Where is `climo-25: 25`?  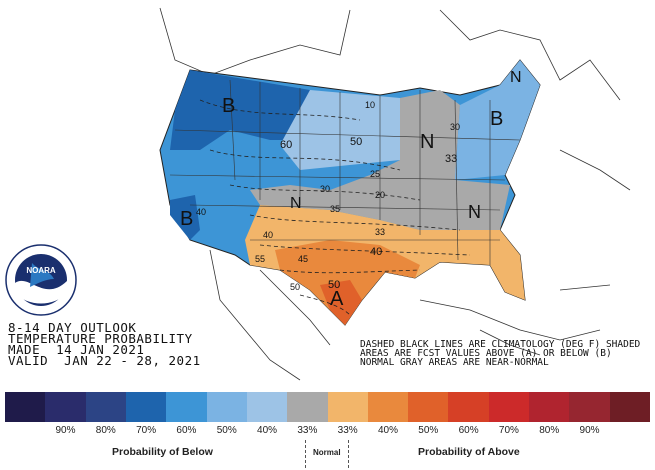
climo-25: 25 is located at coordinates (375, 174).